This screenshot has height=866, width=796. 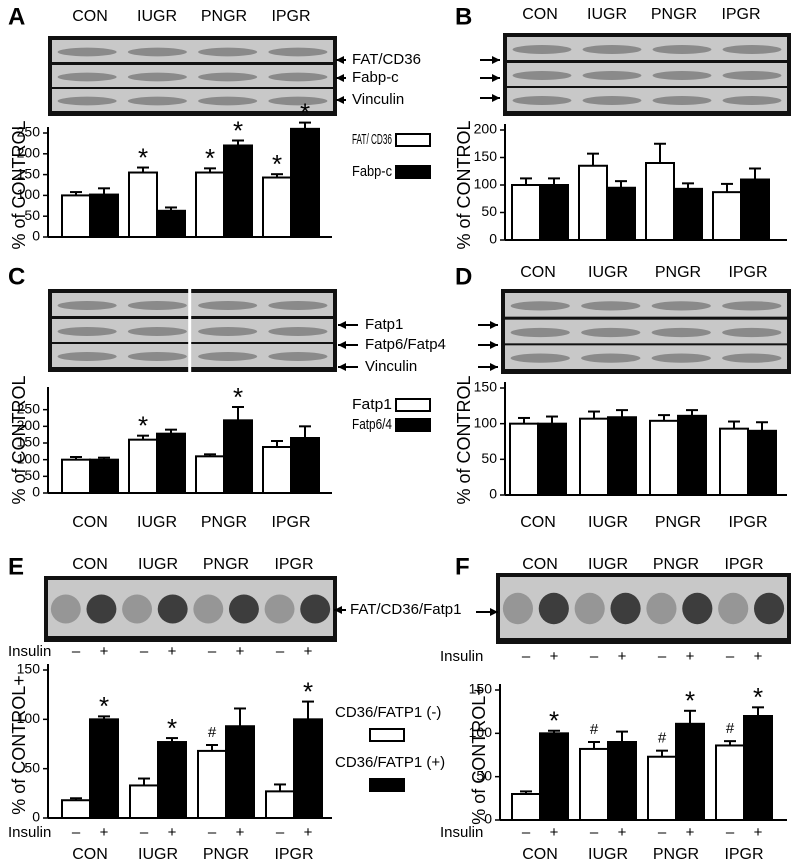 What do you see at coordinates (486, 129) in the screenshot?
I see `y-tick-label: 200` at bounding box center [486, 129].